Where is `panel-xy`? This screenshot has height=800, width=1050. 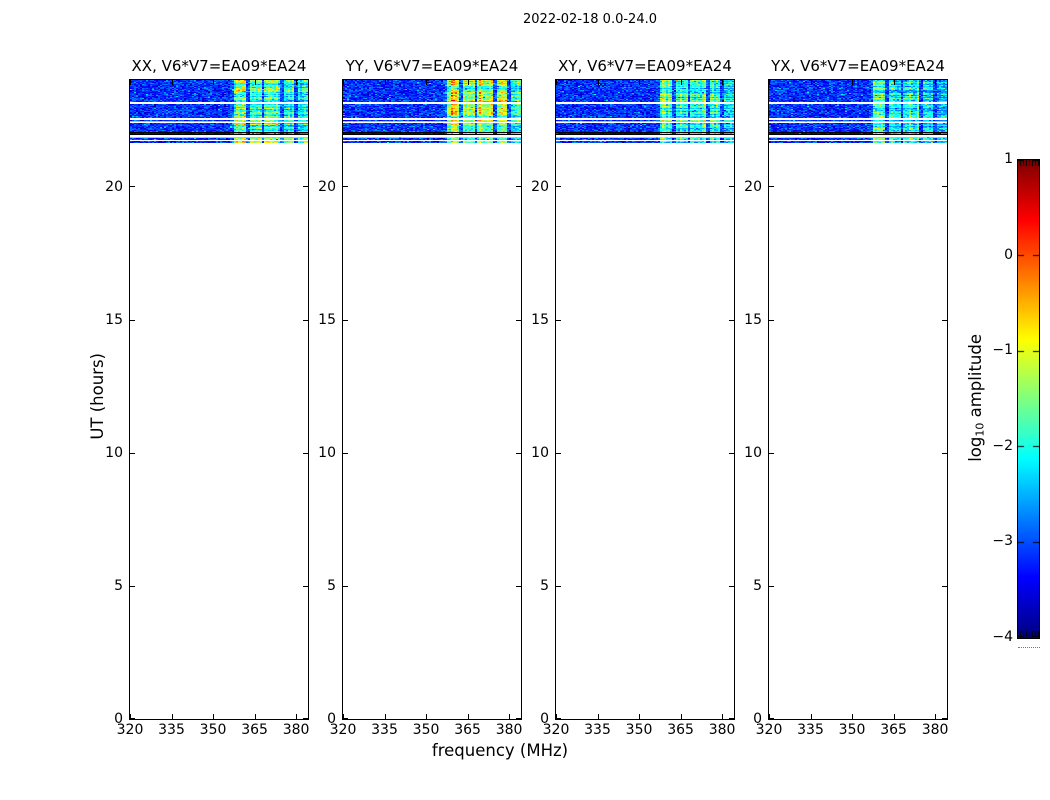 panel-xy is located at coordinates (645, 399).